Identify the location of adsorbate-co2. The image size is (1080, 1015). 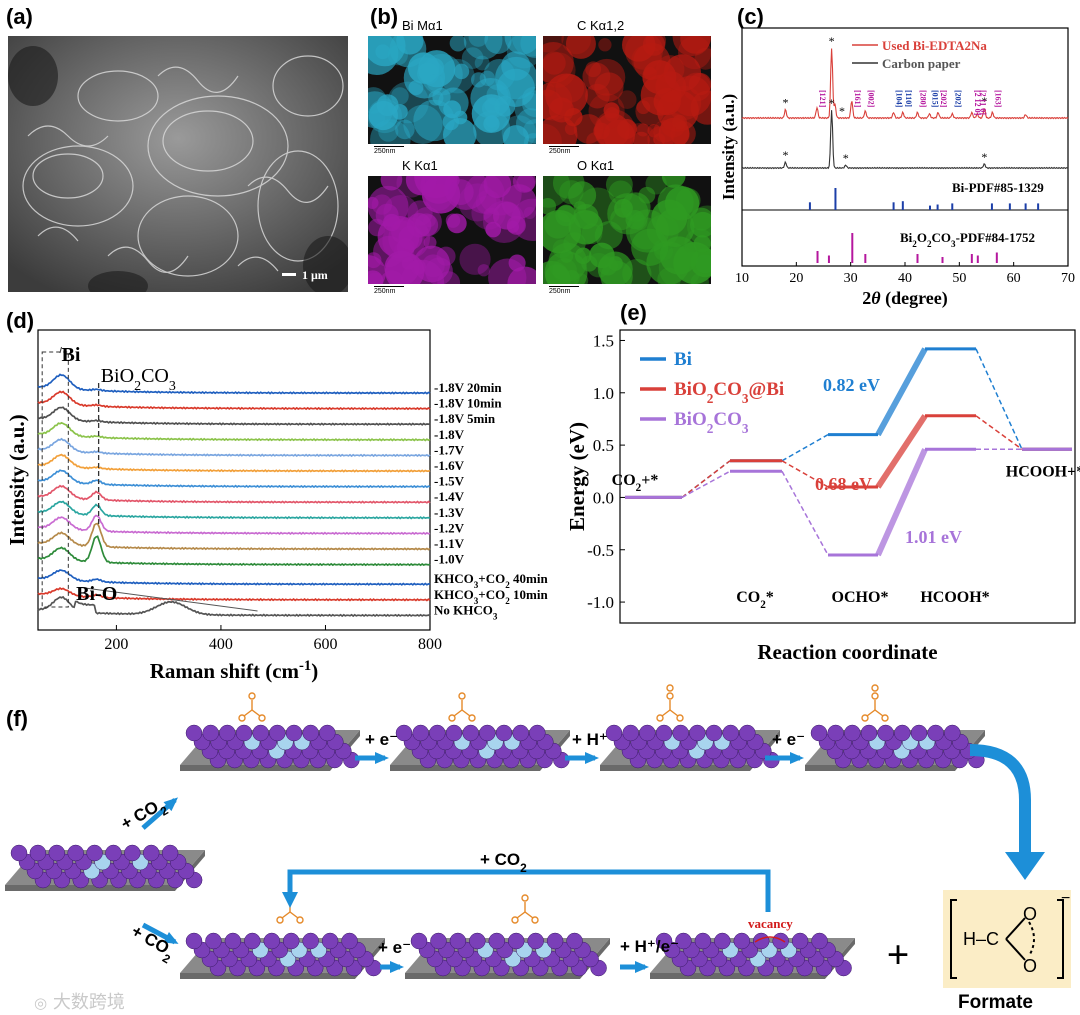
(252, 707).